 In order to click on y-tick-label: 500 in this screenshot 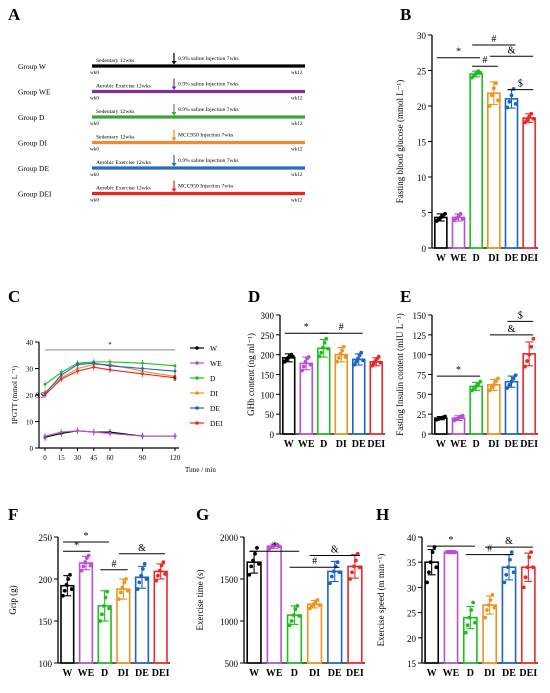, I will do `click(232, 664)`.